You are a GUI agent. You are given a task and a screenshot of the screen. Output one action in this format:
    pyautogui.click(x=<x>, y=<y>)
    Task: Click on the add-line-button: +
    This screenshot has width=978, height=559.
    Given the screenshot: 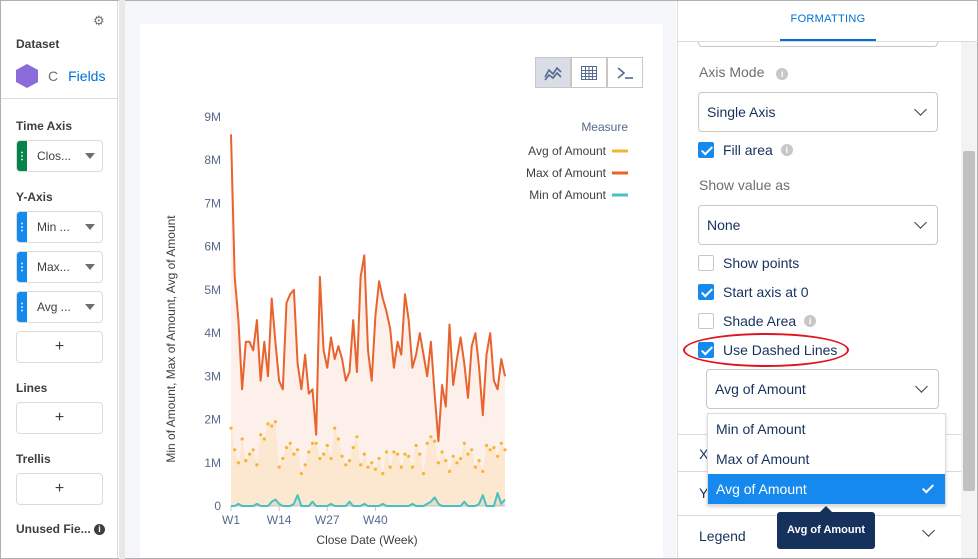 What is the action you would take?
    pyautogui.click(x=59, y=418)
    